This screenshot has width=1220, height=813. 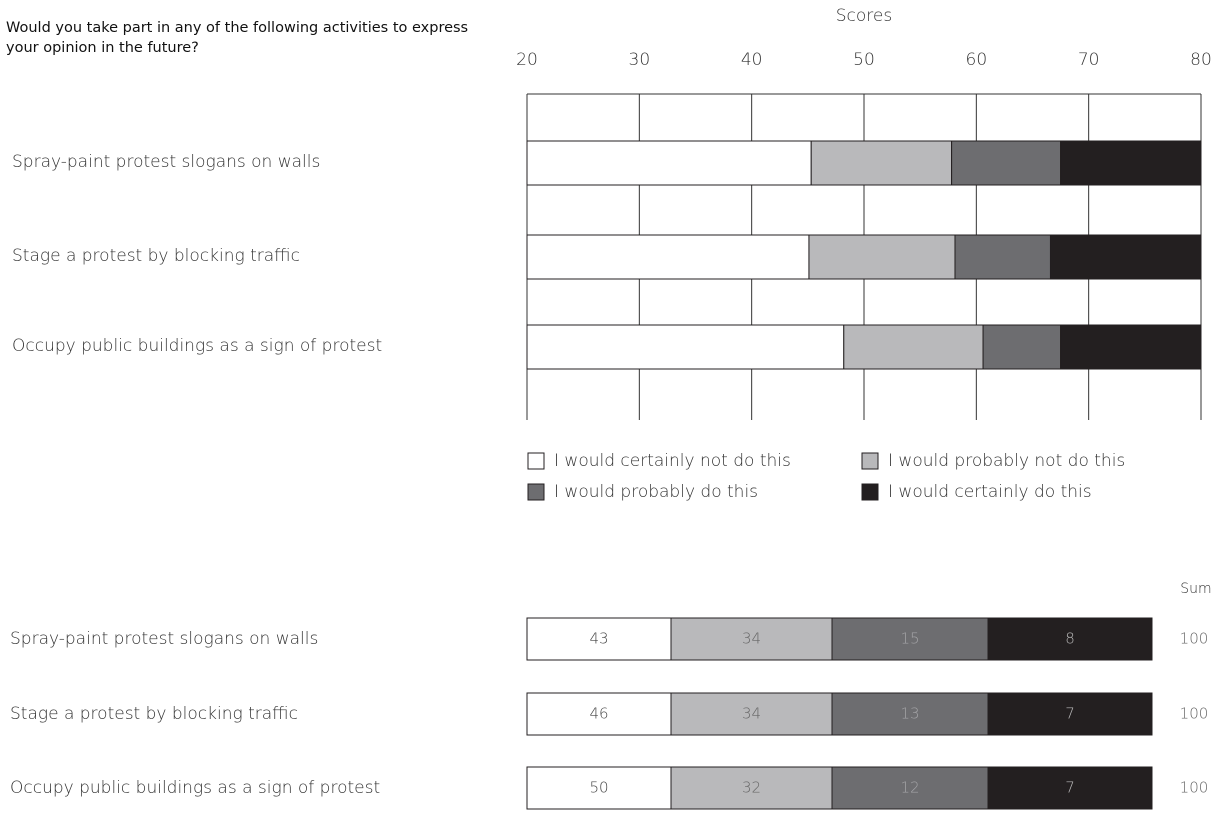 I want to click on cell-value: 32, so click(x=751, y=788).